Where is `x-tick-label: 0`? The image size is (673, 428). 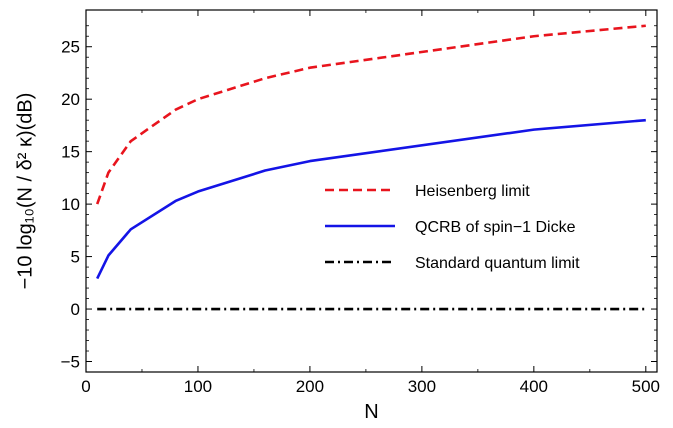 x-tick-label: 0 is located at coordinates (85, 386).